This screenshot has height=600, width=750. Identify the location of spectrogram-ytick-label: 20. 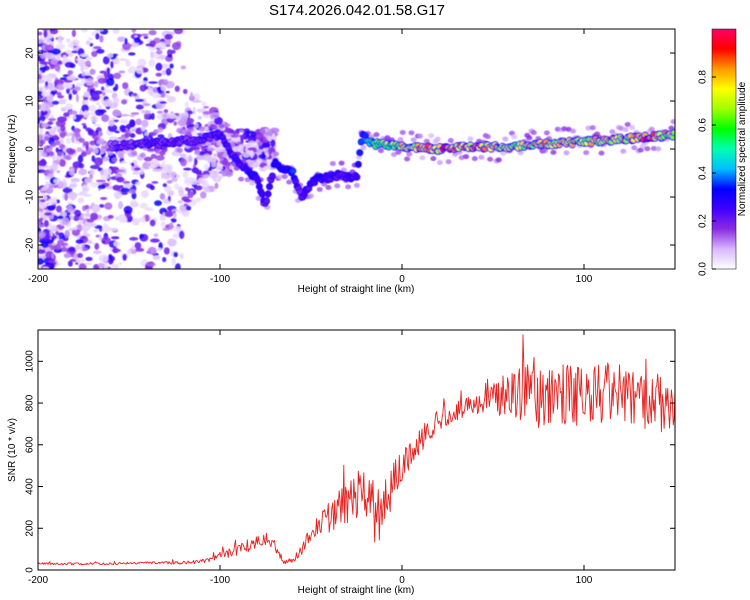
(30, 53).